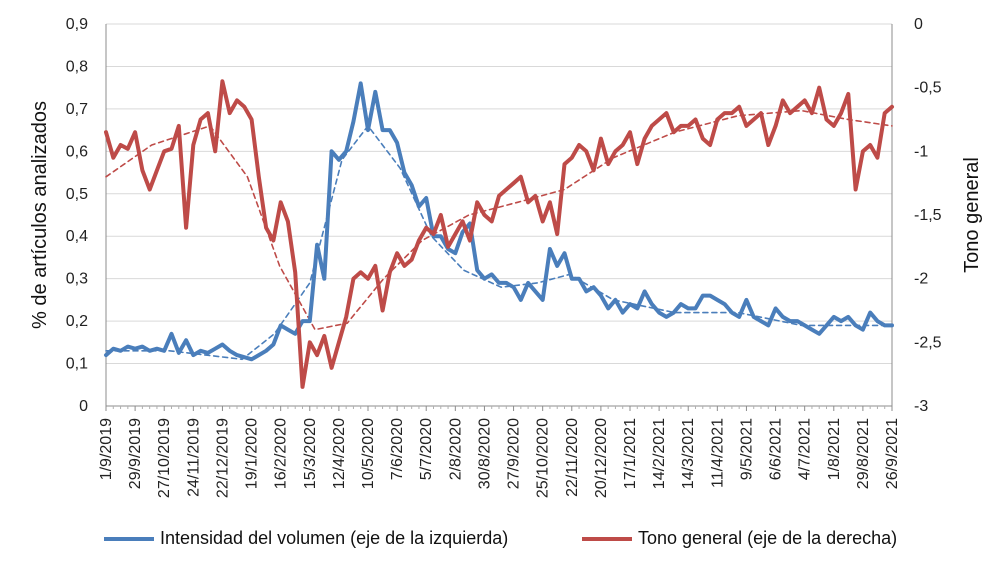 The image size is (1000, 561). What do you see at coordinates (601, 458) in the screenshot?
I see `x-tick-label: 20/12/2020` at bounding box center [601, 458].